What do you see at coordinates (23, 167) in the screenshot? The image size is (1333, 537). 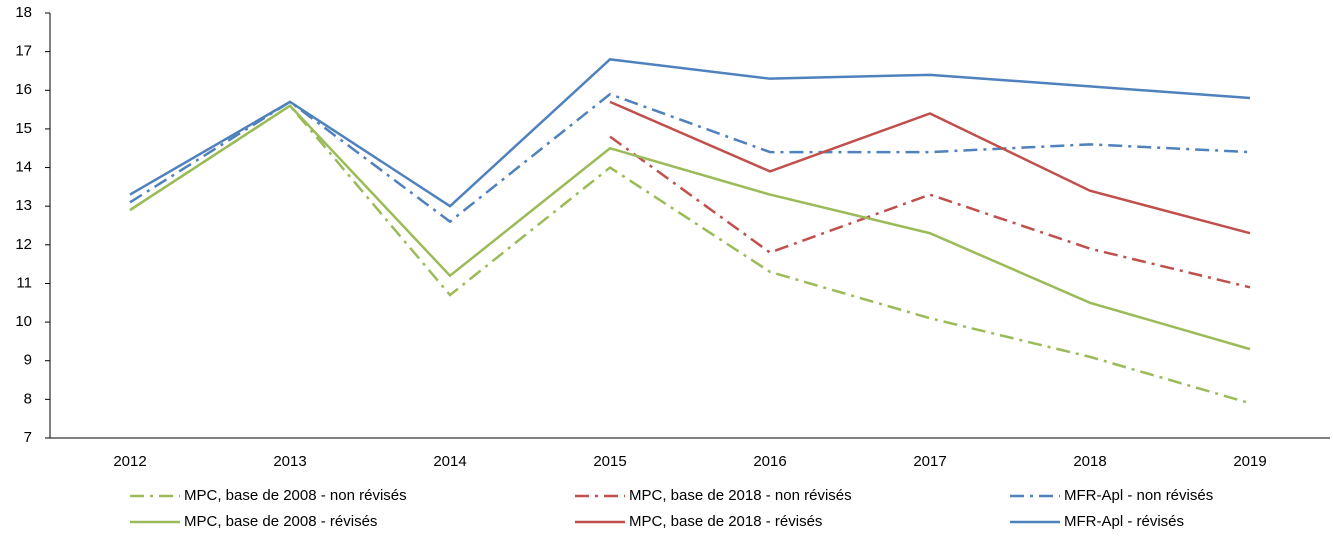 I see `y-tick-label: 14` at bounding box center [23, 167].